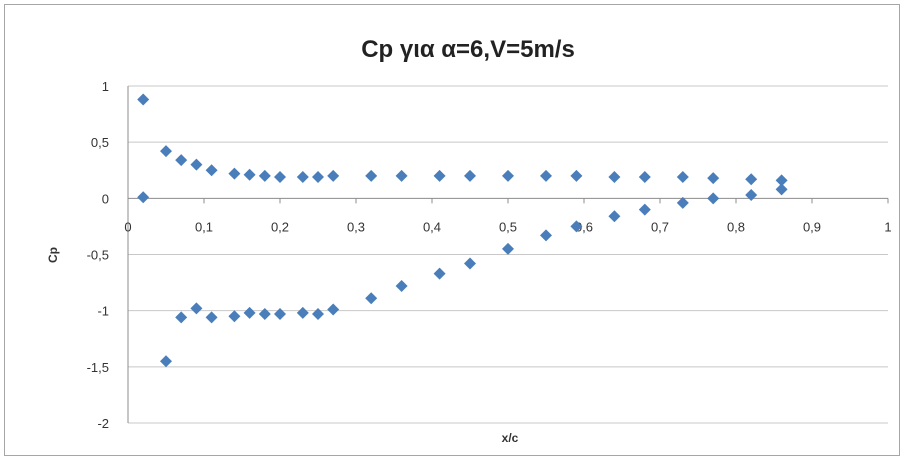 The height and width of the screenshot is (462, 906). I want to click on x-tick-label: 0,9, so click(812, 226).